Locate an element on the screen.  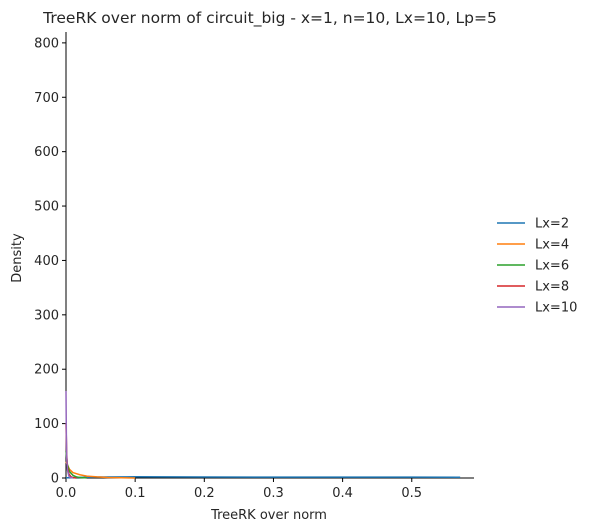
y-axis-ticks: 0 100 200 300 400 500 600 700 800 is located at coordinates (50, 261).